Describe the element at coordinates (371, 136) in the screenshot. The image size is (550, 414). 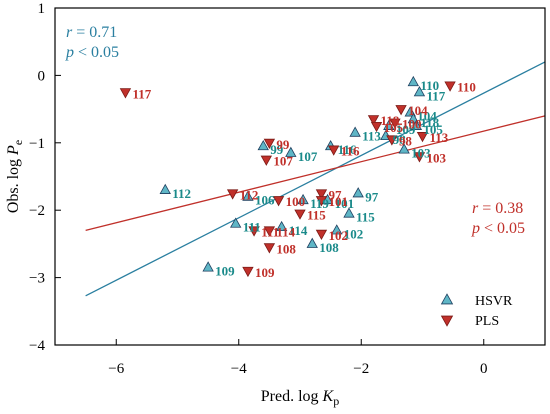
I see `hsvr-point-label: 113` at that location.